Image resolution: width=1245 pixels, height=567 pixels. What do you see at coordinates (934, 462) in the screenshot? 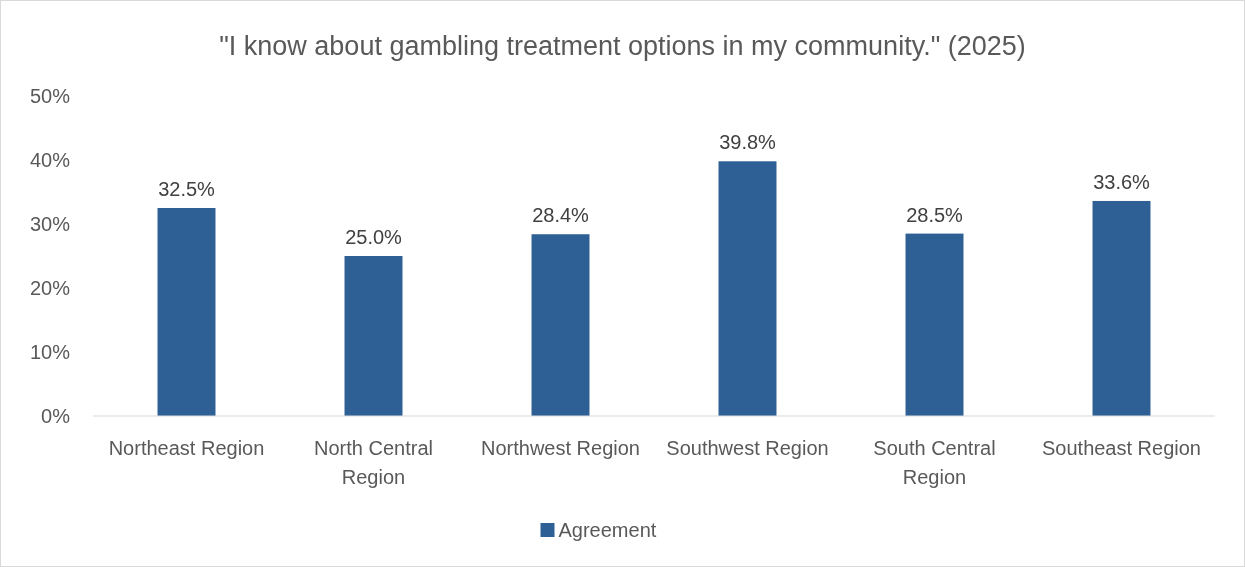
I see `x-tick-label: South Central Region` at bounding box center [934, 462].